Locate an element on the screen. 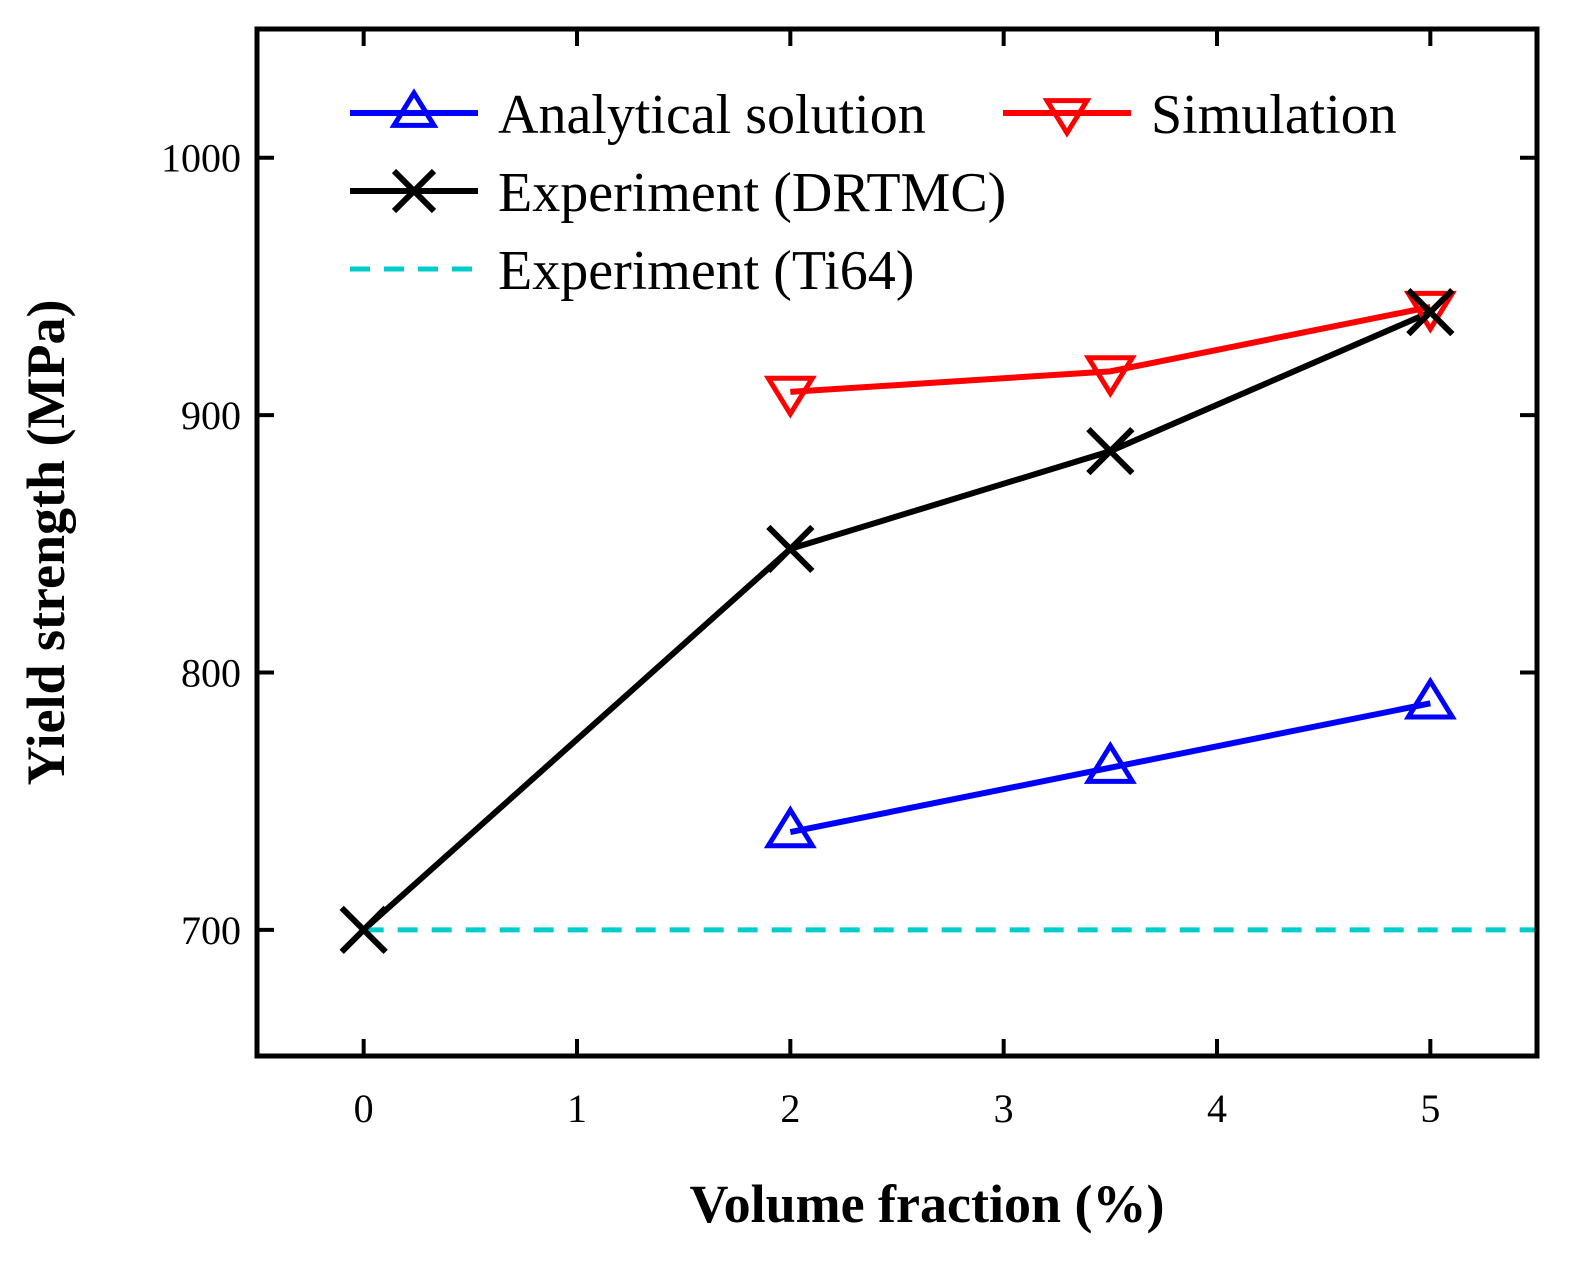  legend-item-analytical-solution: Analytical solution is located at coordinates (638, 115).